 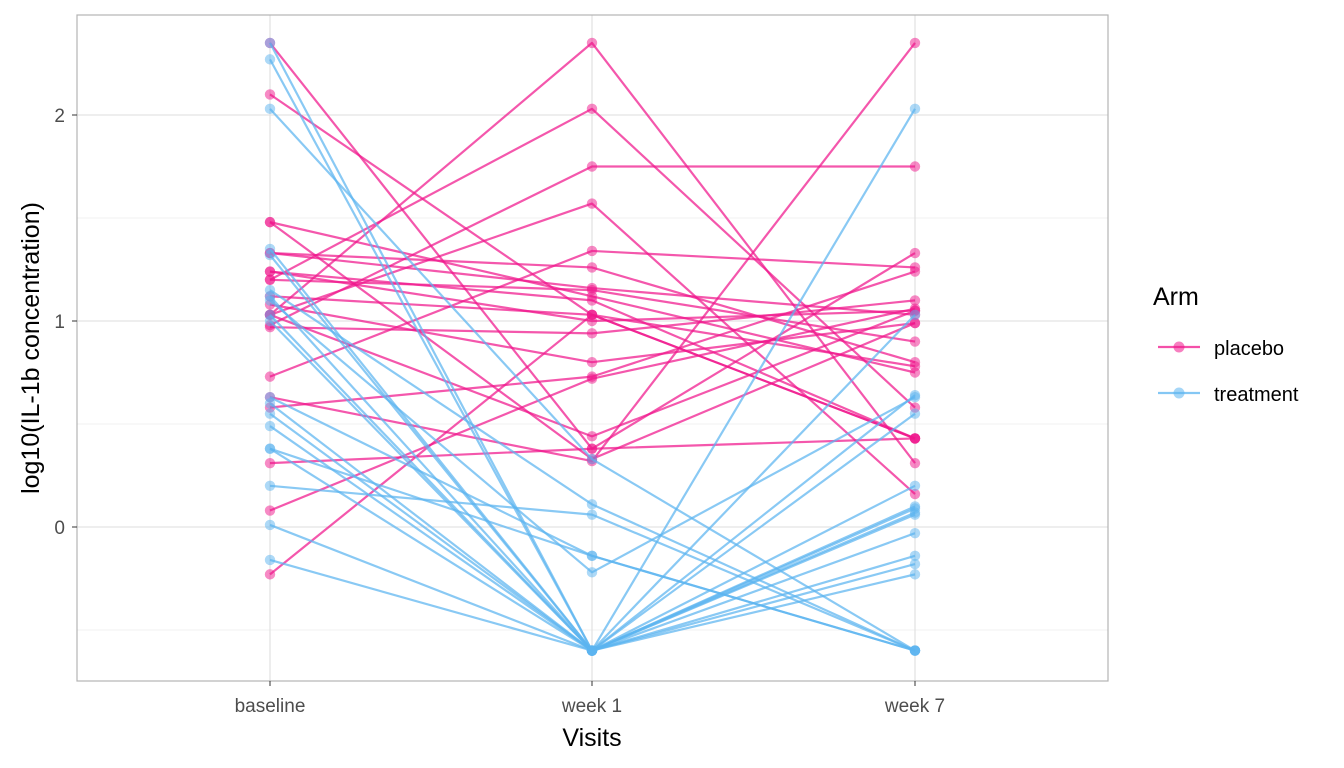 I want to click on x-tick-label: week 1, so click(x=591, y=706).